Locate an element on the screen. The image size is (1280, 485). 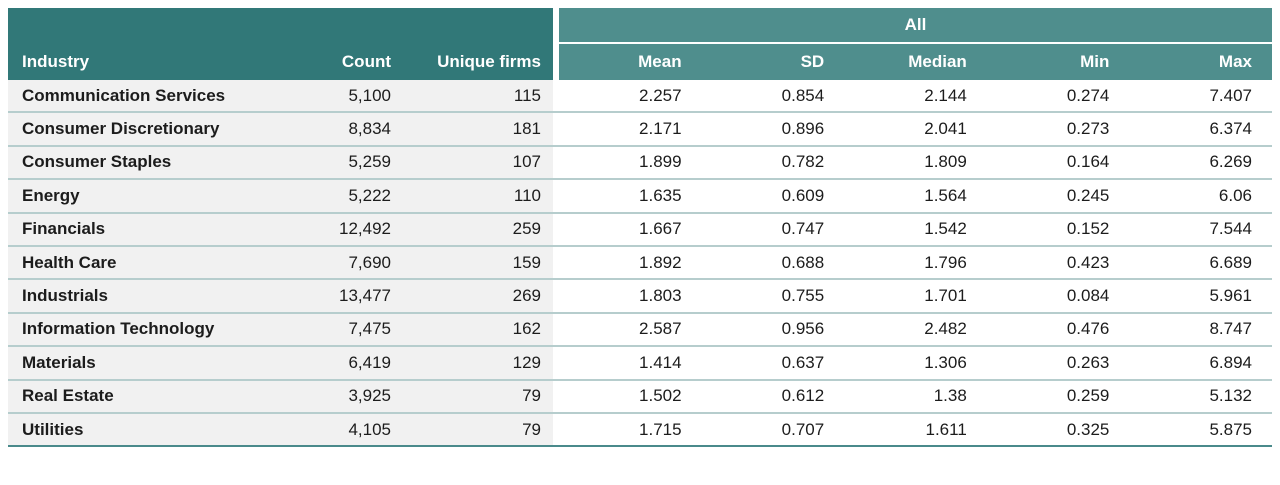
mean-cell: 1.414 is located at coordinates (630, 364).